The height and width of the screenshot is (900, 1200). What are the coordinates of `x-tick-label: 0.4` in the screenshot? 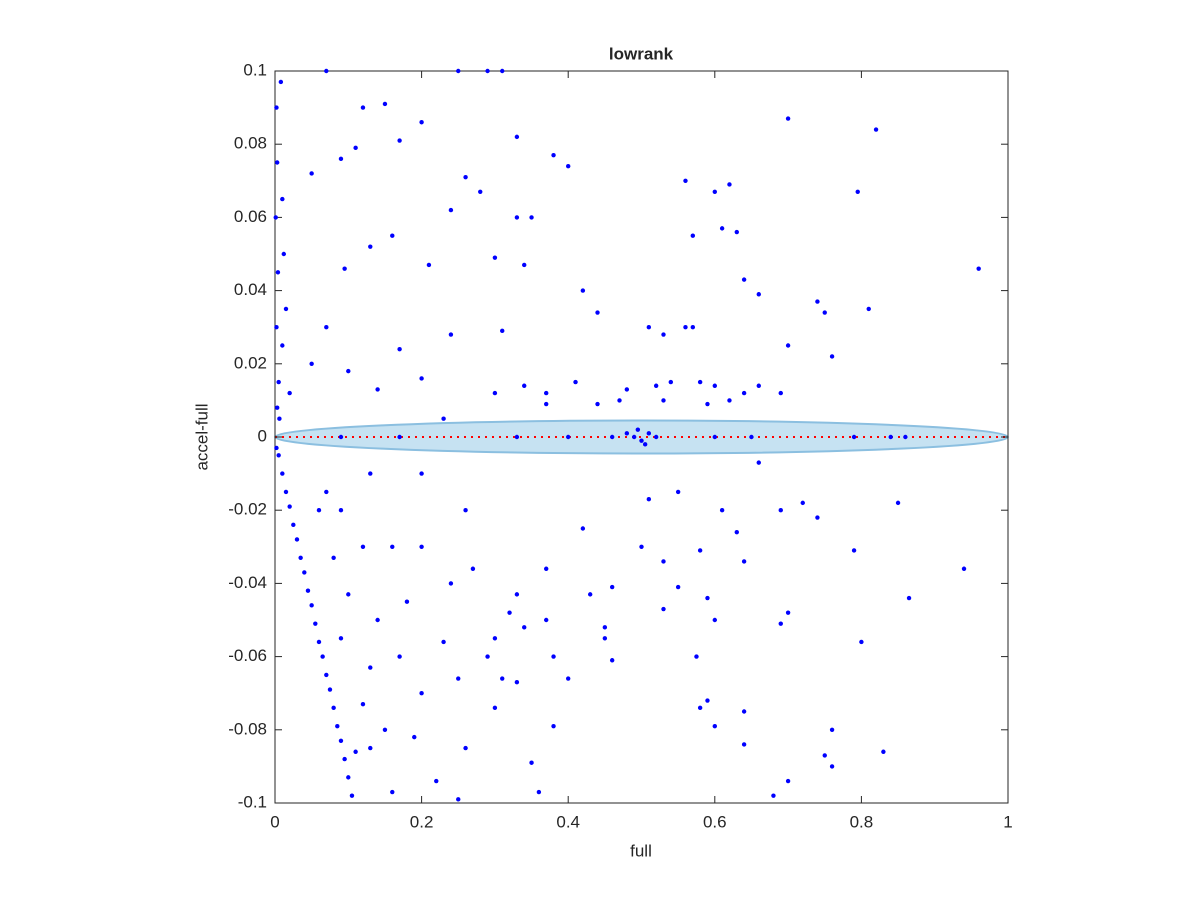 It's located at (568, 821).